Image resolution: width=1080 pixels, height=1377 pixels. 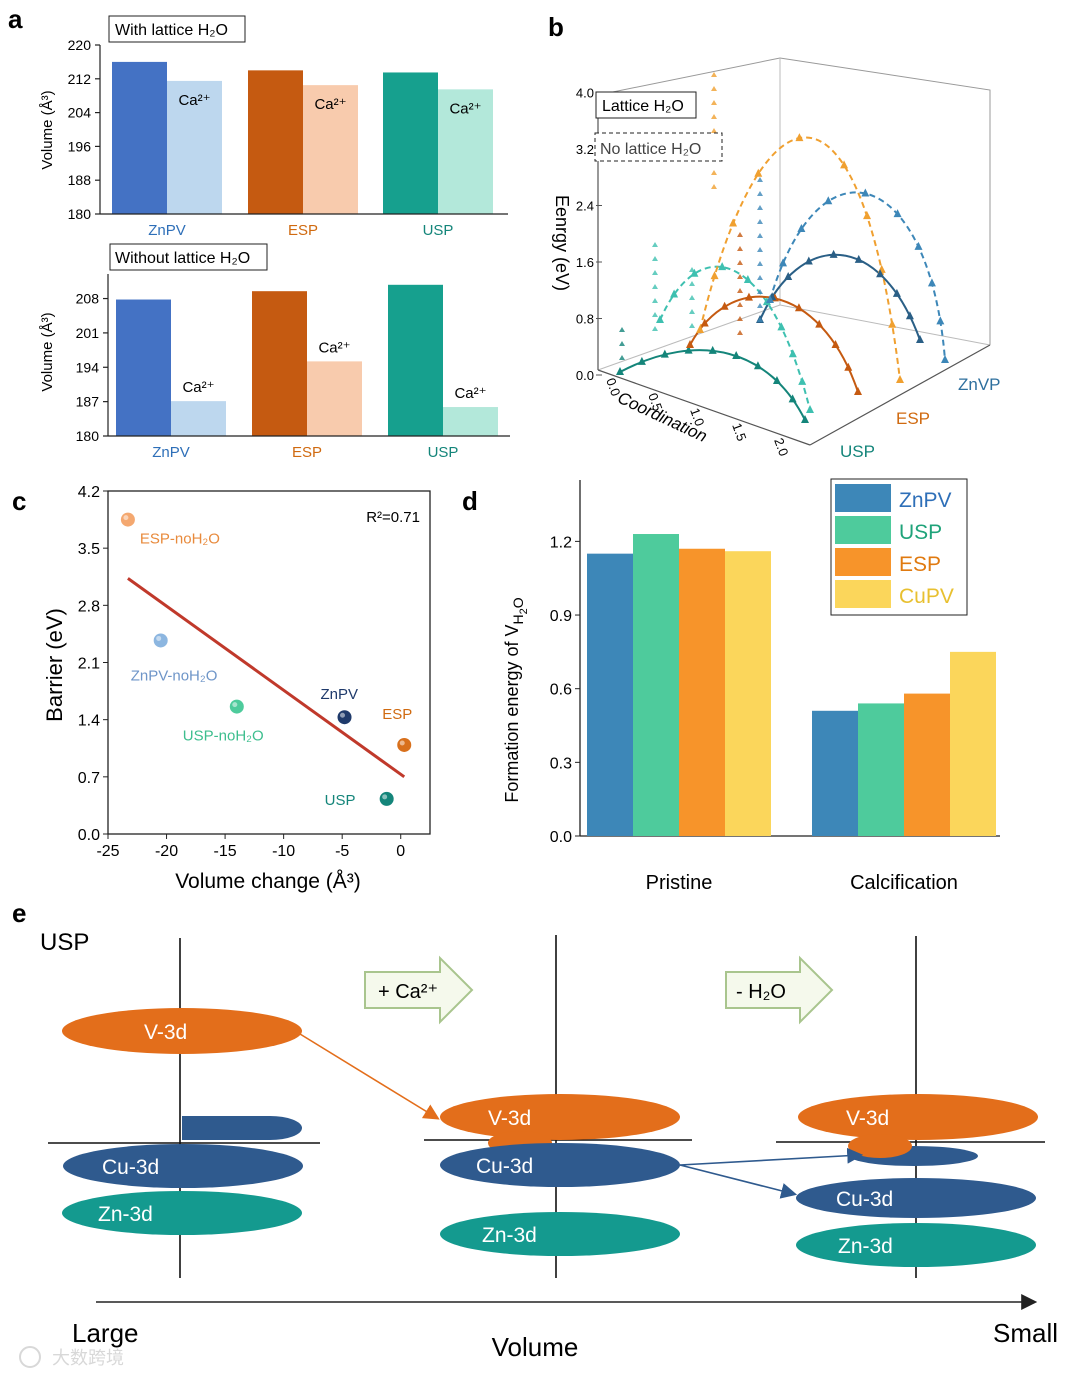 I want to click on a-bot-bar-usp-ca, so click(x=470, y=421).